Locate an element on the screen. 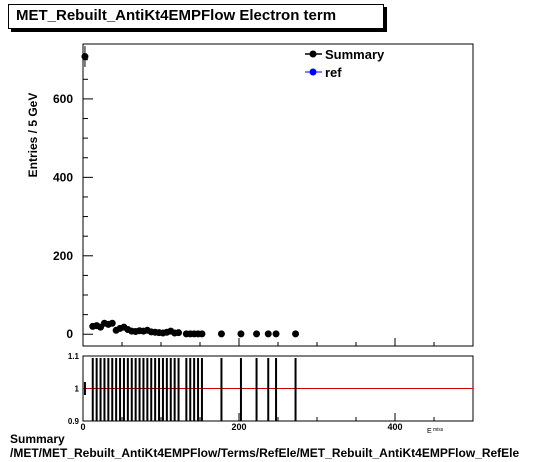 This screenshot has width=546, height=462. chart-title: MET_Rebuilt_AntiKt4EMPFlow Electron term is located at coordinates (176, 15).